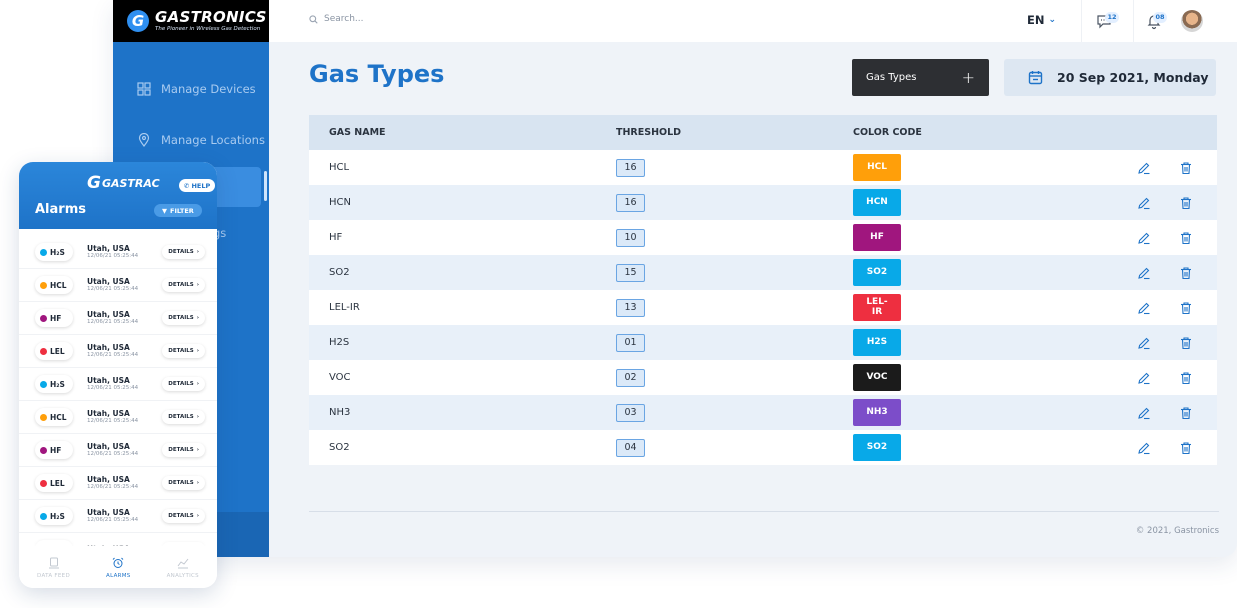 The image size is (1237, 608). What do you see at coordinates (630, 412) in the screenshot?
I see `threshold-value: 03` at bounding box center [630, 412].